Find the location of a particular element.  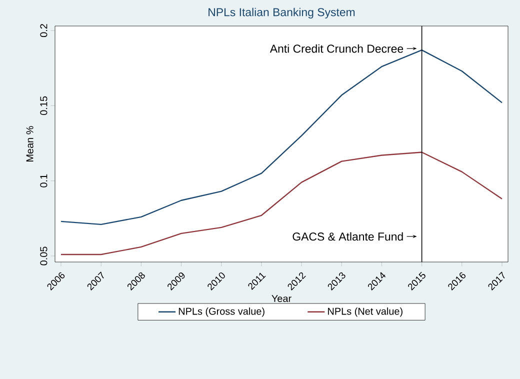

legend-label: NPLs (Net value) is located at coordinates (365, 312).